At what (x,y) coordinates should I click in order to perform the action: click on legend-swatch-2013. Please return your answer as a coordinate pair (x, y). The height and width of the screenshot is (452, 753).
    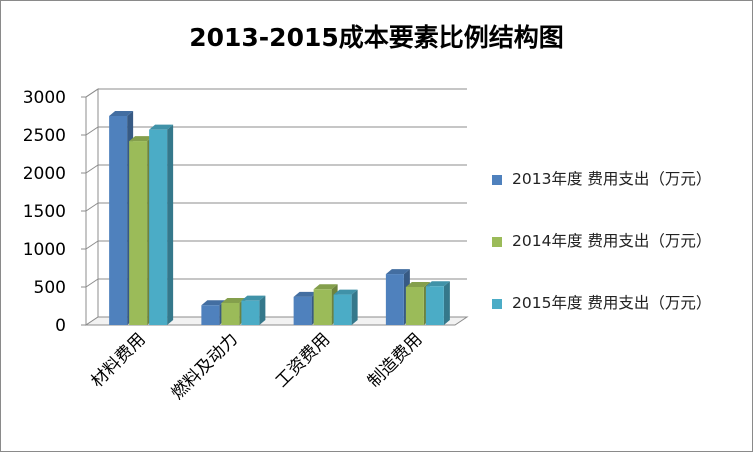
    Looking at the image, I should click on (497, 180).